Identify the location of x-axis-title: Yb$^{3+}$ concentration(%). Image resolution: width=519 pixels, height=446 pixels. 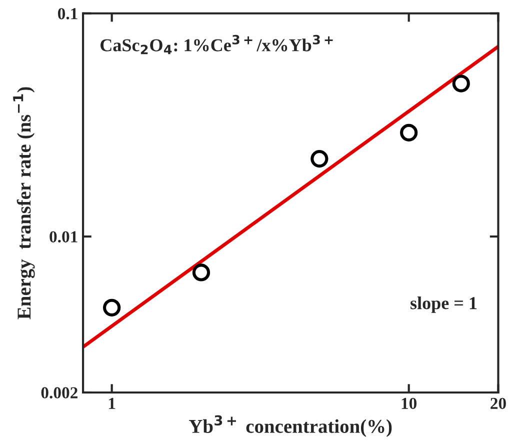
(290, 426).